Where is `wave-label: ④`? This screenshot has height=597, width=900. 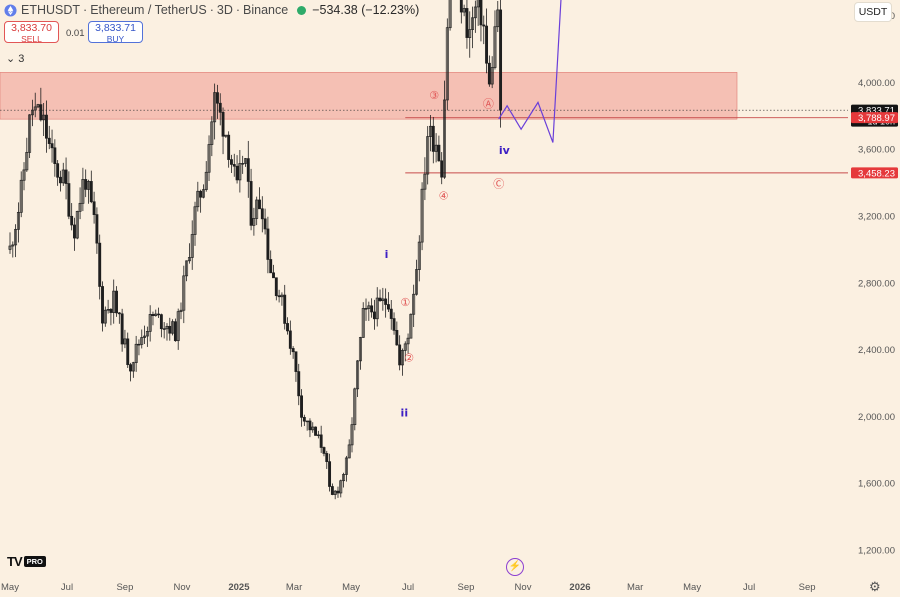
wave-label: ④ is located at coordinates (444, 195).